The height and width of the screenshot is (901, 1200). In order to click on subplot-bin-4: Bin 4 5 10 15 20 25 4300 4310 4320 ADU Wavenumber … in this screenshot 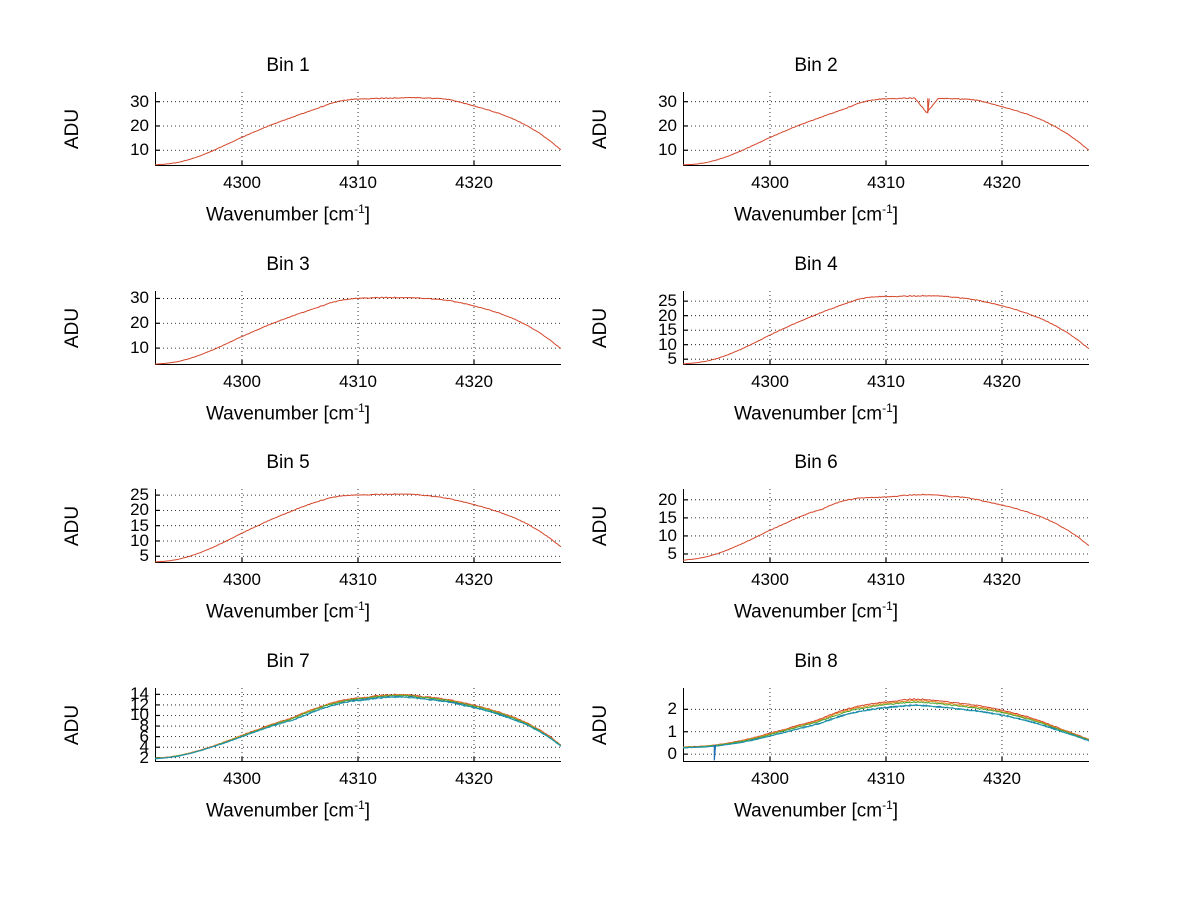, I will do `click(816, 344)`.